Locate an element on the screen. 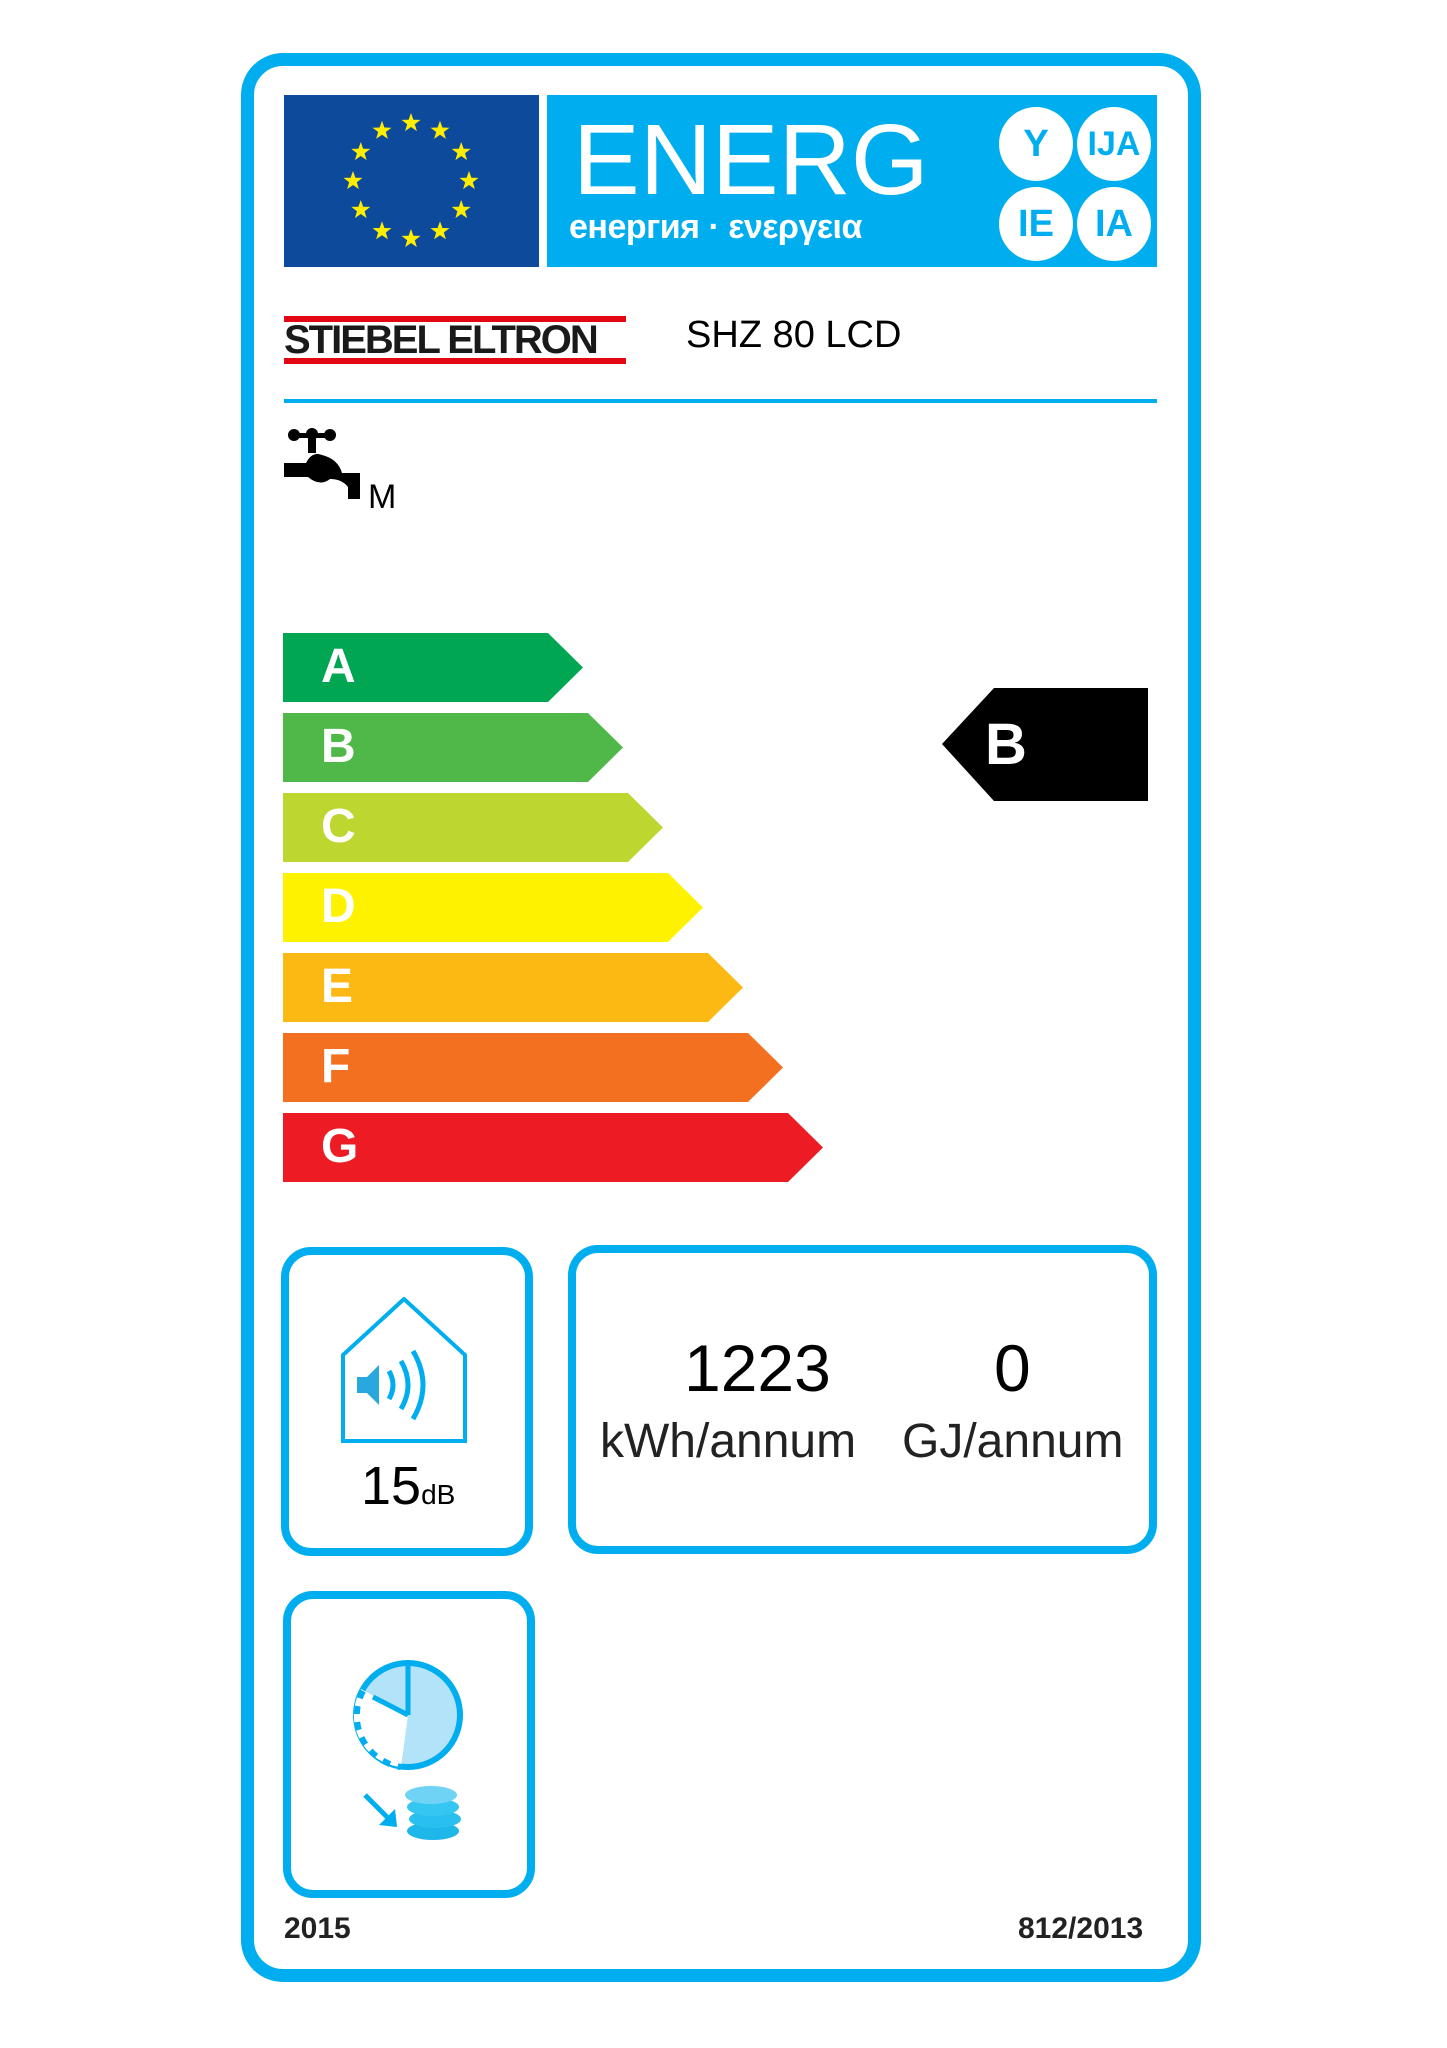 The height and width of the screenshot is (2048, 1447). electricity-value: 1223 is located at coordinates (757, 1368).